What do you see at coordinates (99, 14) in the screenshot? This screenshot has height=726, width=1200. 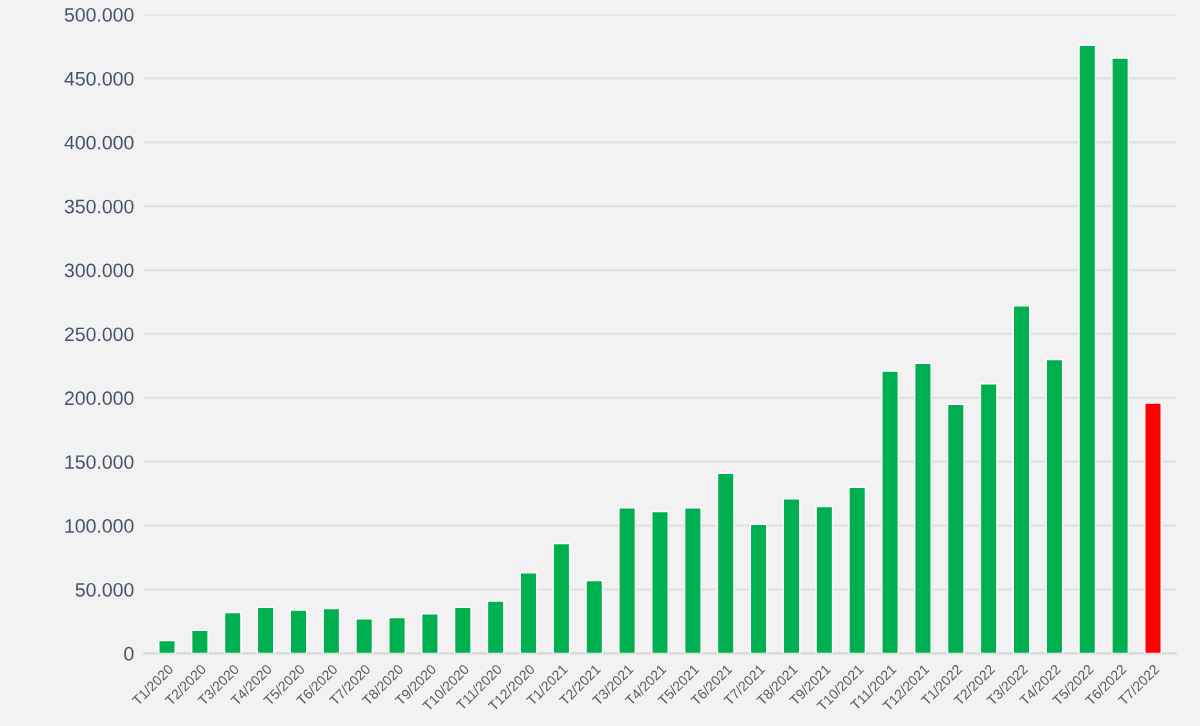 I see `y-tick-label: 500.000` at bounding box center [99, 14].